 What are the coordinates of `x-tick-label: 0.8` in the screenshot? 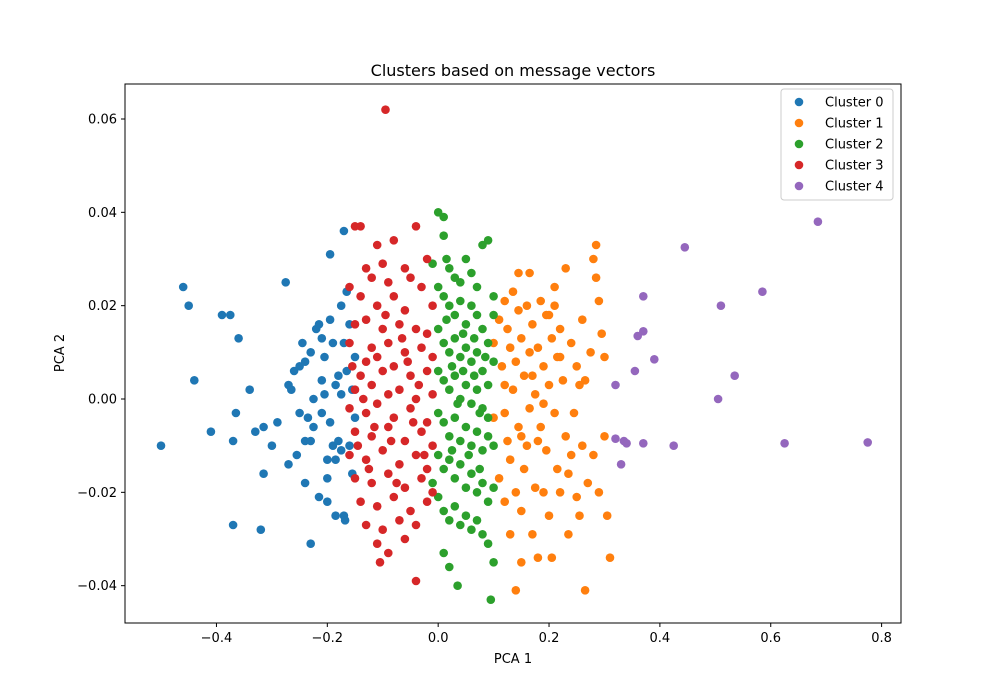 It's located at (881, 638).